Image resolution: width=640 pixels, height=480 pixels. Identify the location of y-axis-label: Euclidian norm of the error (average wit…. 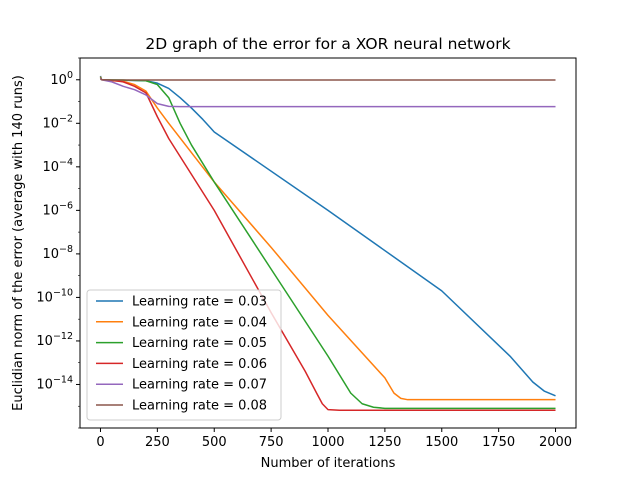
(18, 243).